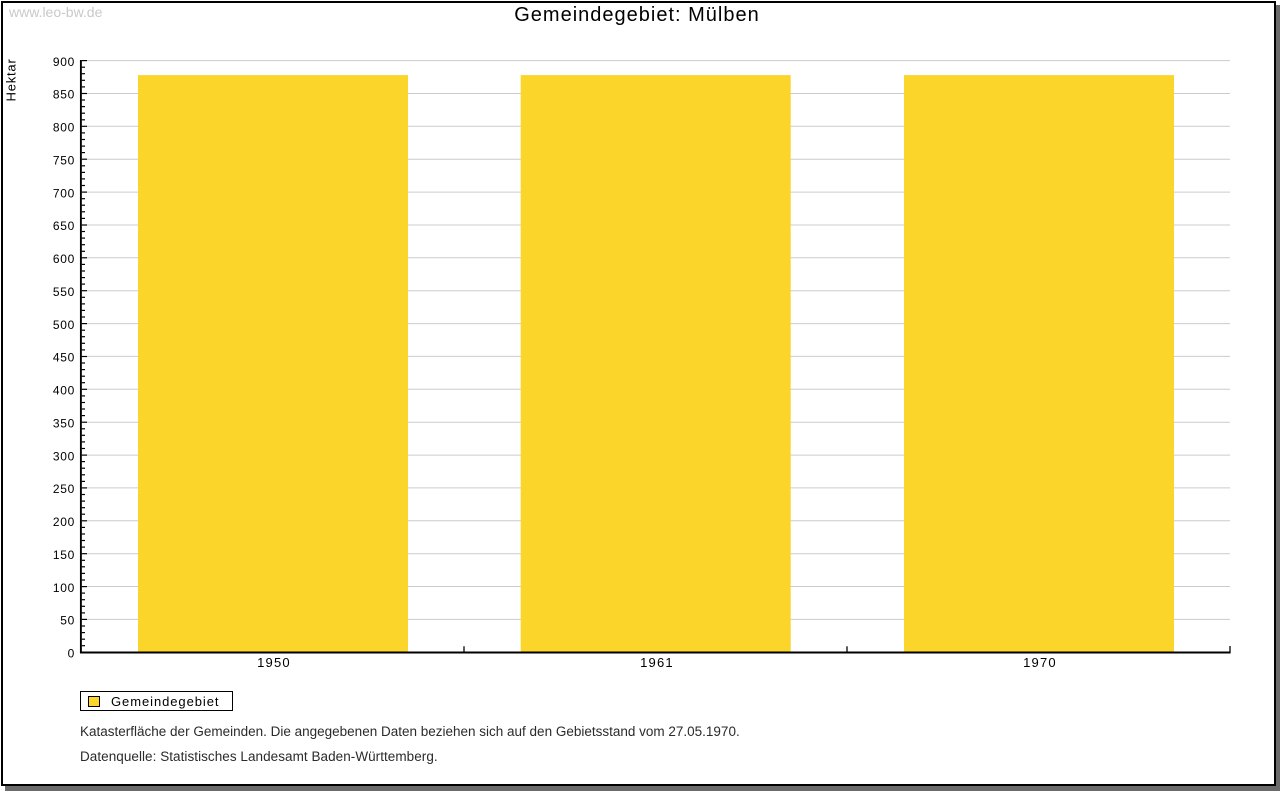 This screenshot has height=791, width=1280. Describe the element at coordinates (64, 160) in the screenshot. I see `svg-text: 750` at that location.